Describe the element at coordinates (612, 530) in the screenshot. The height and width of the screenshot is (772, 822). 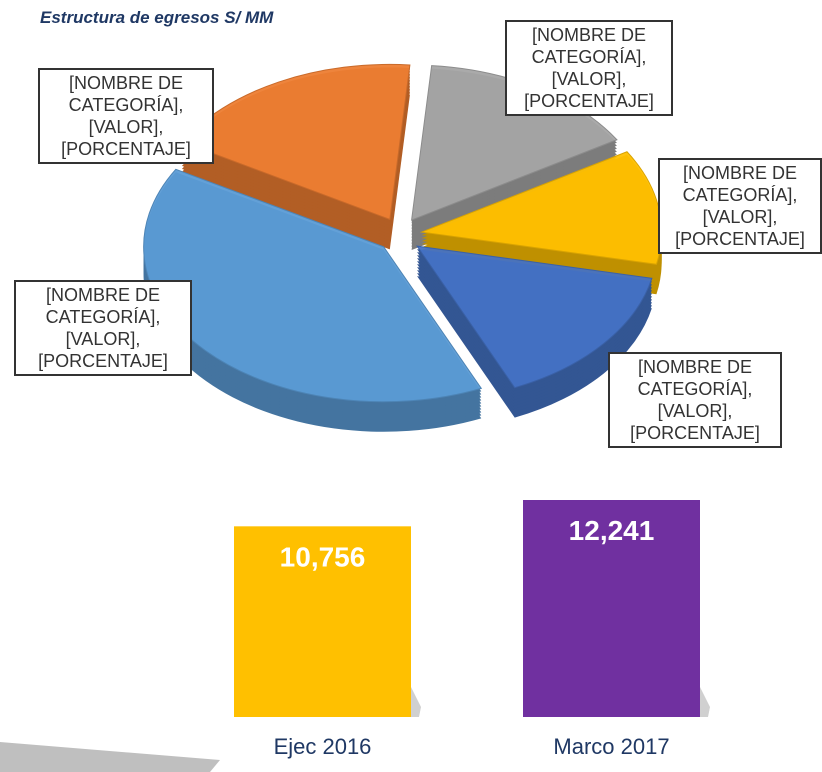
I see `data-label: 12,241` at that location.